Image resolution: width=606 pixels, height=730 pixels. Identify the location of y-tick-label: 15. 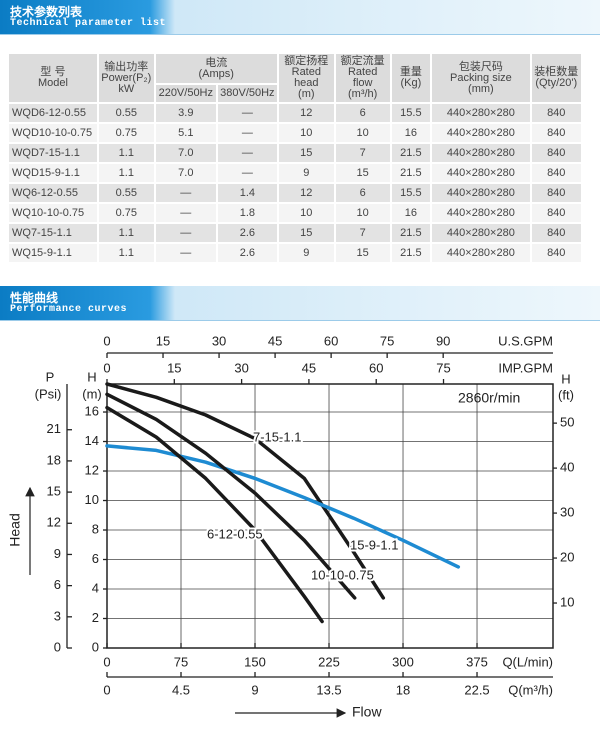
(54, 491).